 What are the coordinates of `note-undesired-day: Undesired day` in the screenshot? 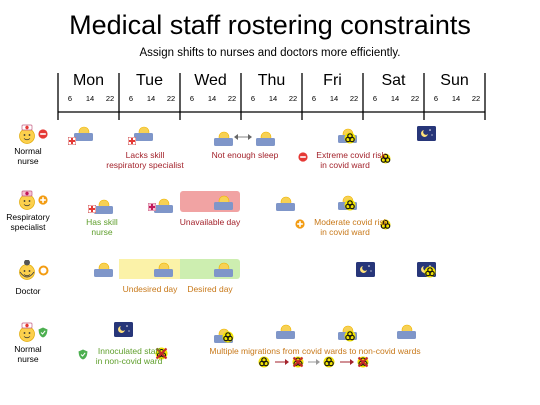 It's located at (150, 289).